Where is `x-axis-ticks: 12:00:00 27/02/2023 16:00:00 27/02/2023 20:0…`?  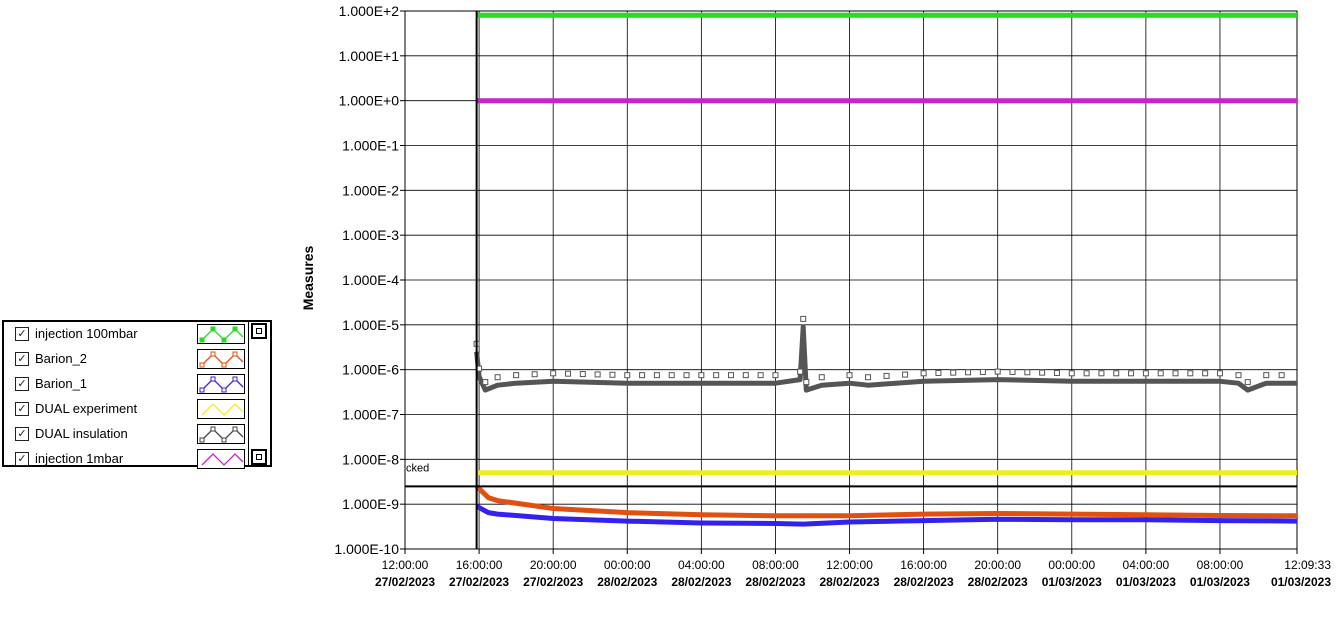 x-axis-ticks: 12:00:00 27/02/2023 16:00:00 27/02/2023 20:0… is located at coordinates (853, 569).